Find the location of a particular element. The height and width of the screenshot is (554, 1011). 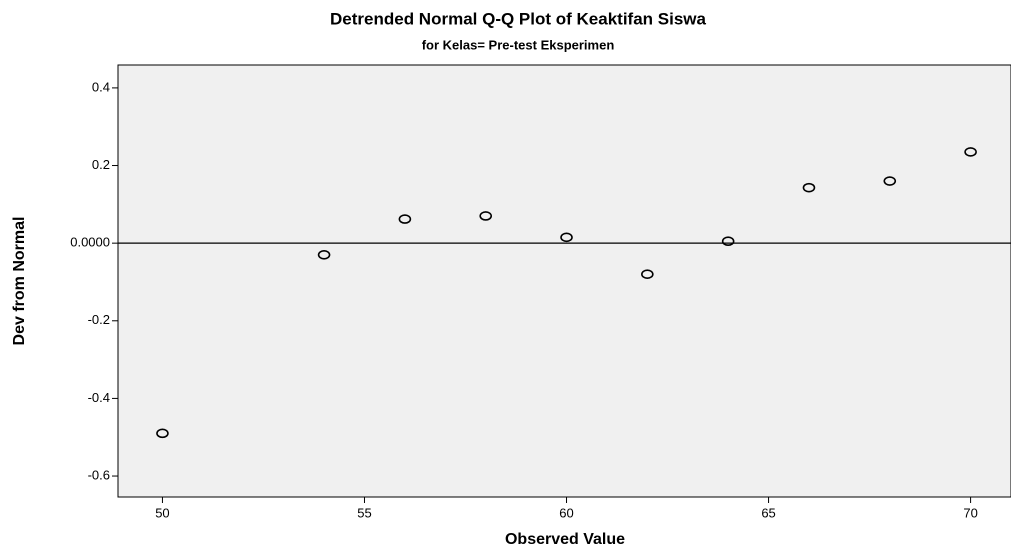

y-tick-label: 0.0000 is located at coordinates (90, 242).